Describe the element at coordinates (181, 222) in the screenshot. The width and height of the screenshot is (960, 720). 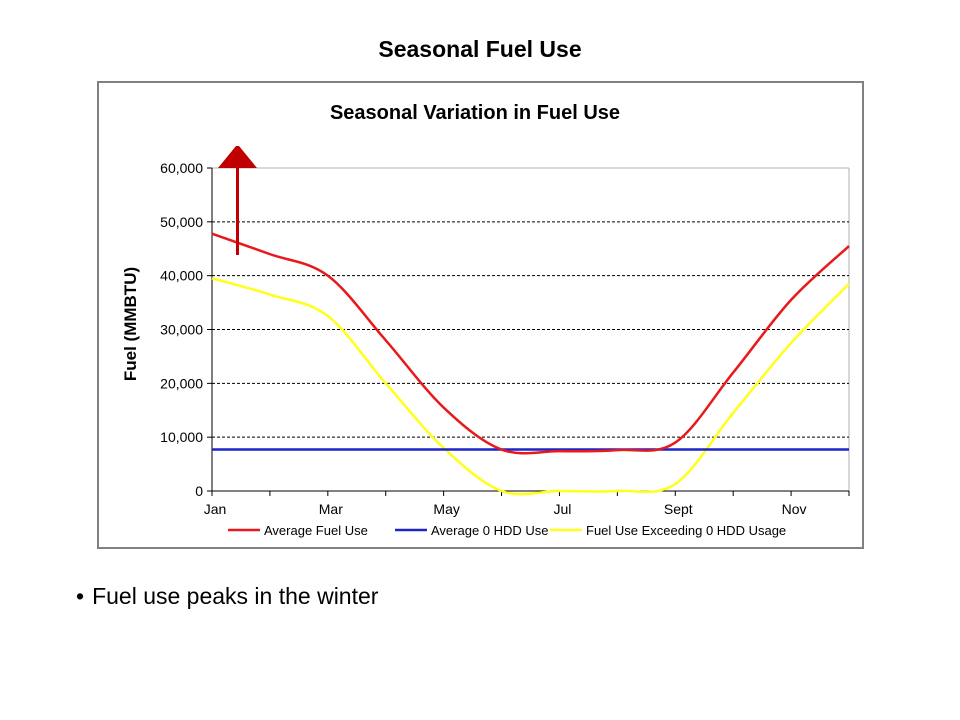
I see `y-tick-label: 50,000` at that location.